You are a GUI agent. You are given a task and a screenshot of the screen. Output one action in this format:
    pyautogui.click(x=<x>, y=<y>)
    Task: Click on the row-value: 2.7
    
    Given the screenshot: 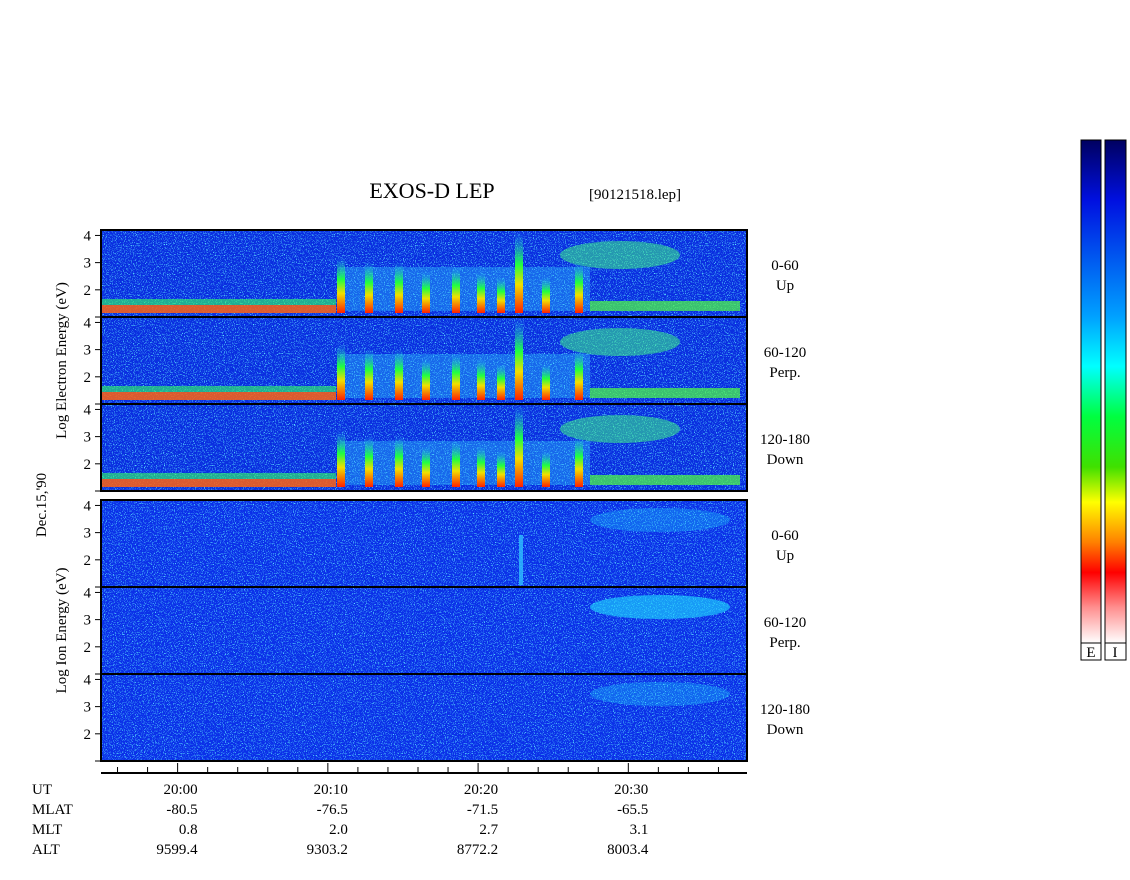 What is the action you would take?
    pyautogui.click(x=488, y=830)
    